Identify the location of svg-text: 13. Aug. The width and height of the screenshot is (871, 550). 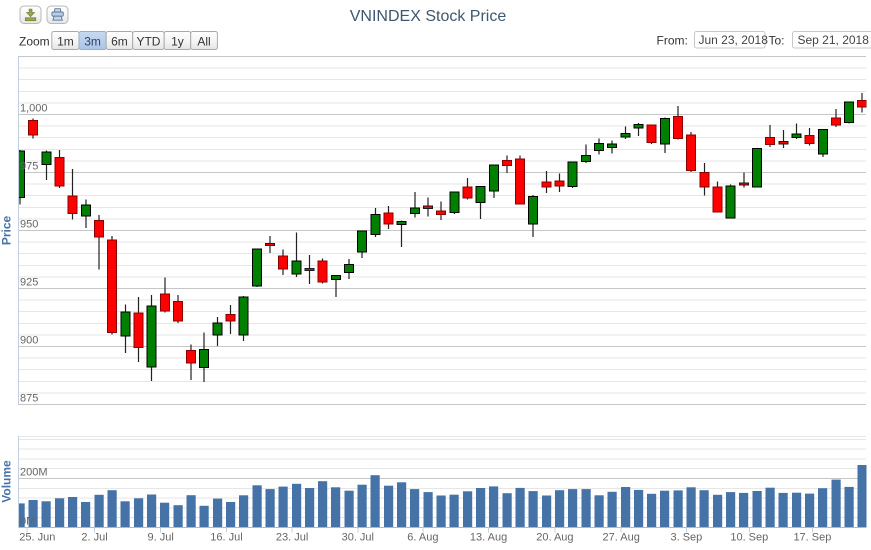
(488, 538).